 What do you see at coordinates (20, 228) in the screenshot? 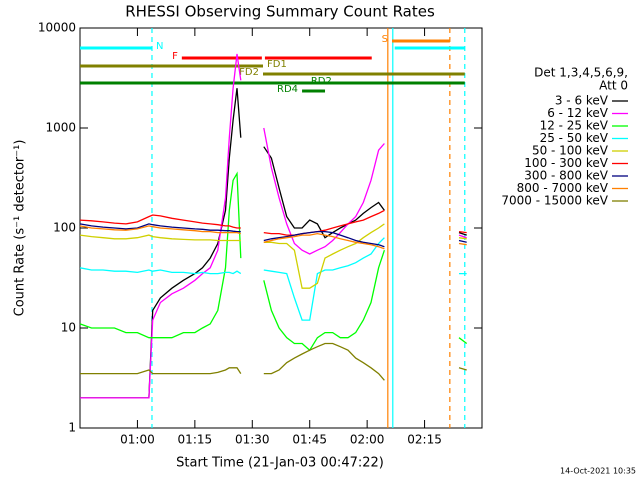
I see `y-axis-label: Count Rate (s⁻¹ detector⁻¹)` at bounding box center [20, 228].